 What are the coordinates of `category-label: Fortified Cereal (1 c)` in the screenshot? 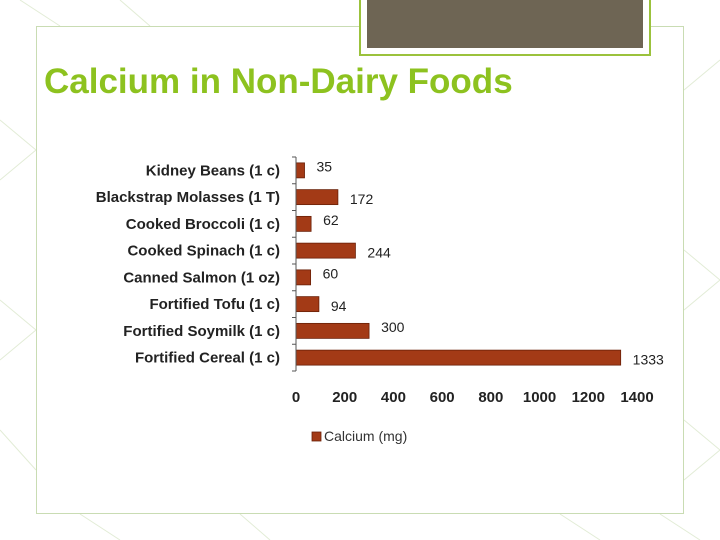 It's located at (207, 358).